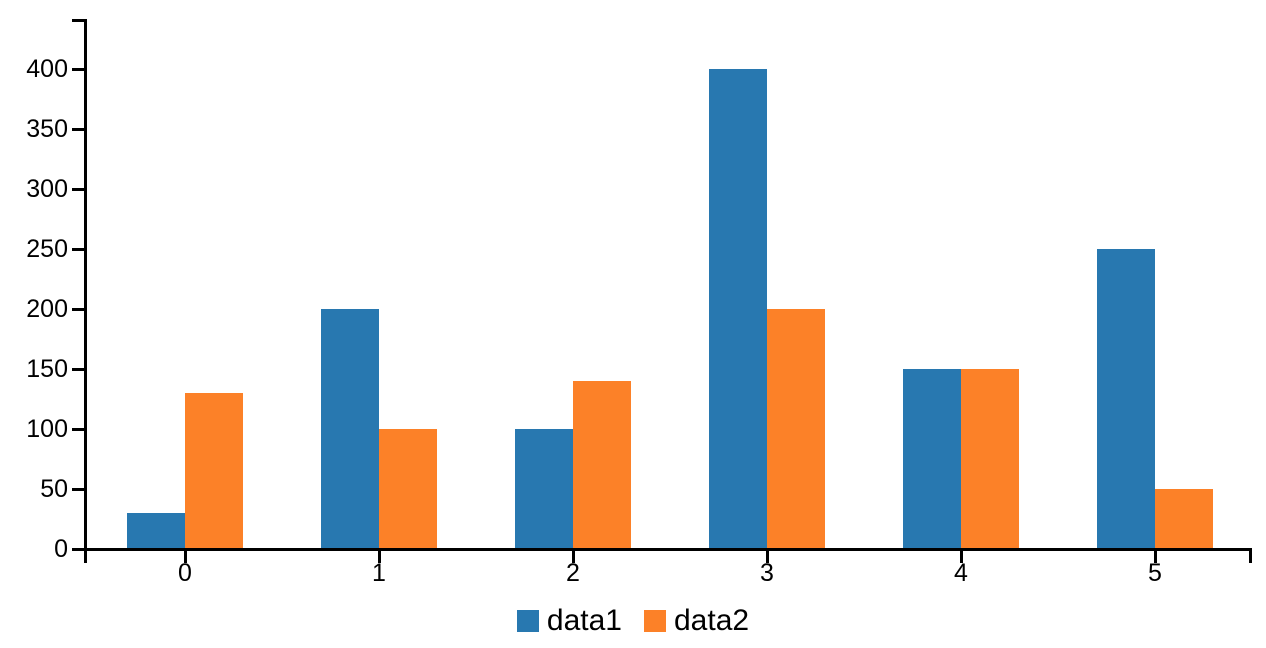  Describe the element at coordinates (668, 549) in the screenshot. I see `x-axis-line` at that location.